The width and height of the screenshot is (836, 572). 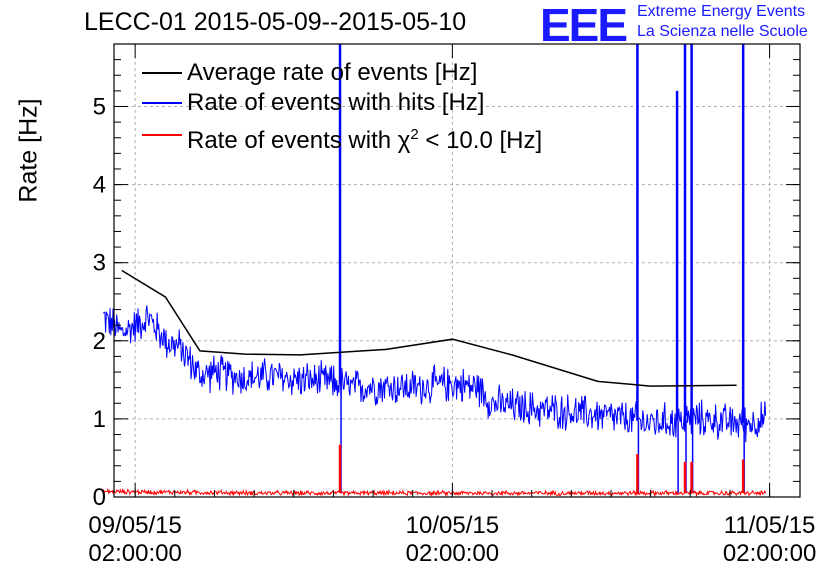 I want to click on legend-label-average: Average rate of events [Hz], so click(x=332, y=72).